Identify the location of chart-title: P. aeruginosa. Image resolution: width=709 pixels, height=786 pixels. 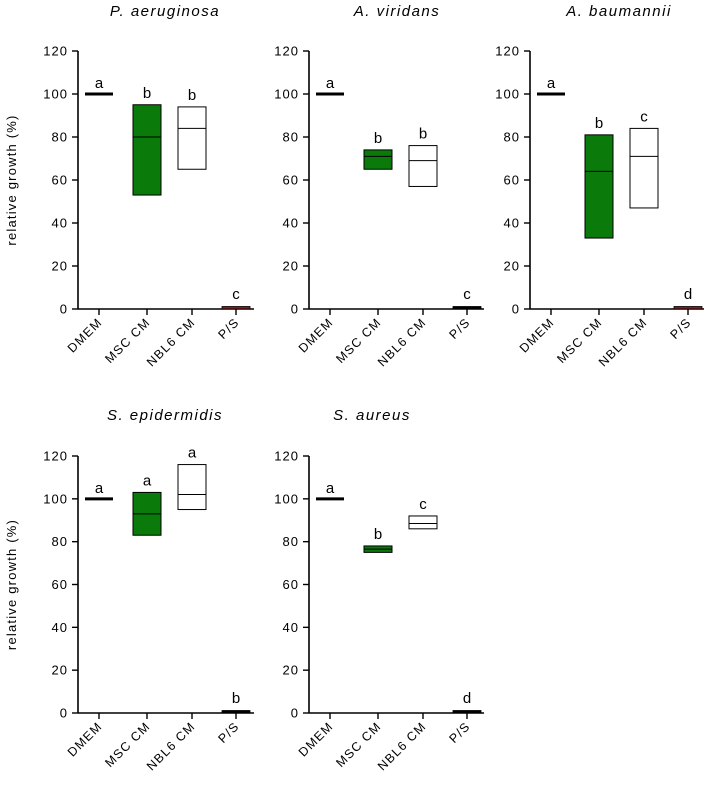
(165, 11).